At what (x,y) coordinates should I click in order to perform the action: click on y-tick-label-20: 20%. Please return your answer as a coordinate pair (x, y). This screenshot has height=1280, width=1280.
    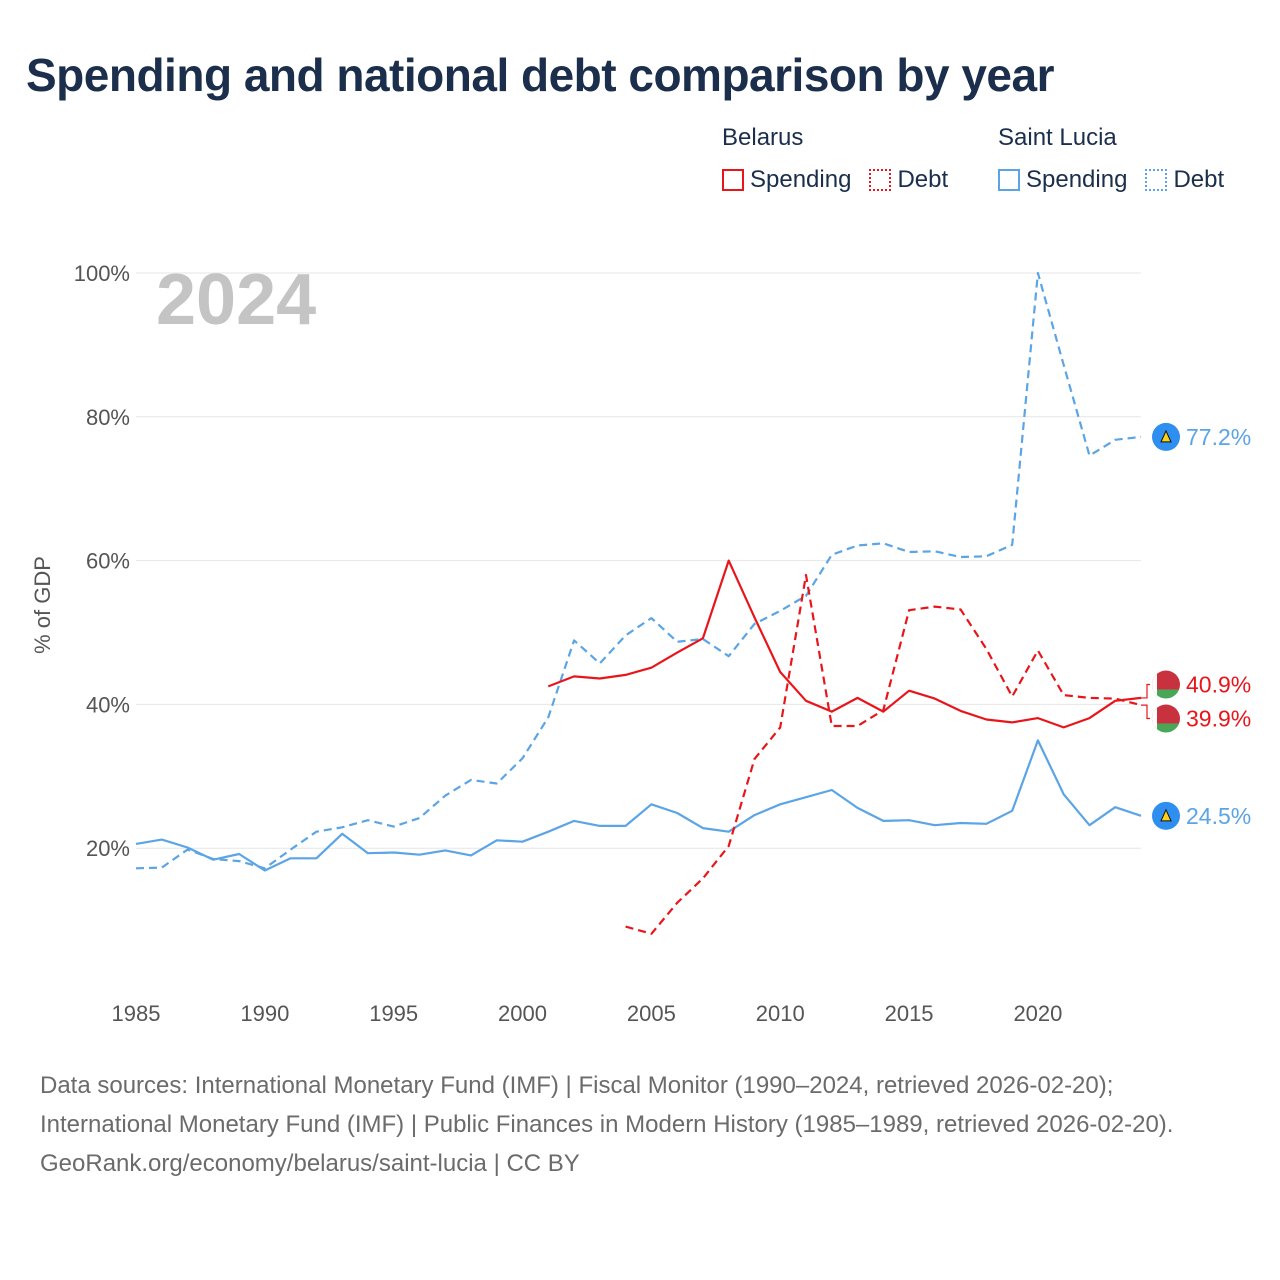
    Looking at the image, I should click on (108, 848).